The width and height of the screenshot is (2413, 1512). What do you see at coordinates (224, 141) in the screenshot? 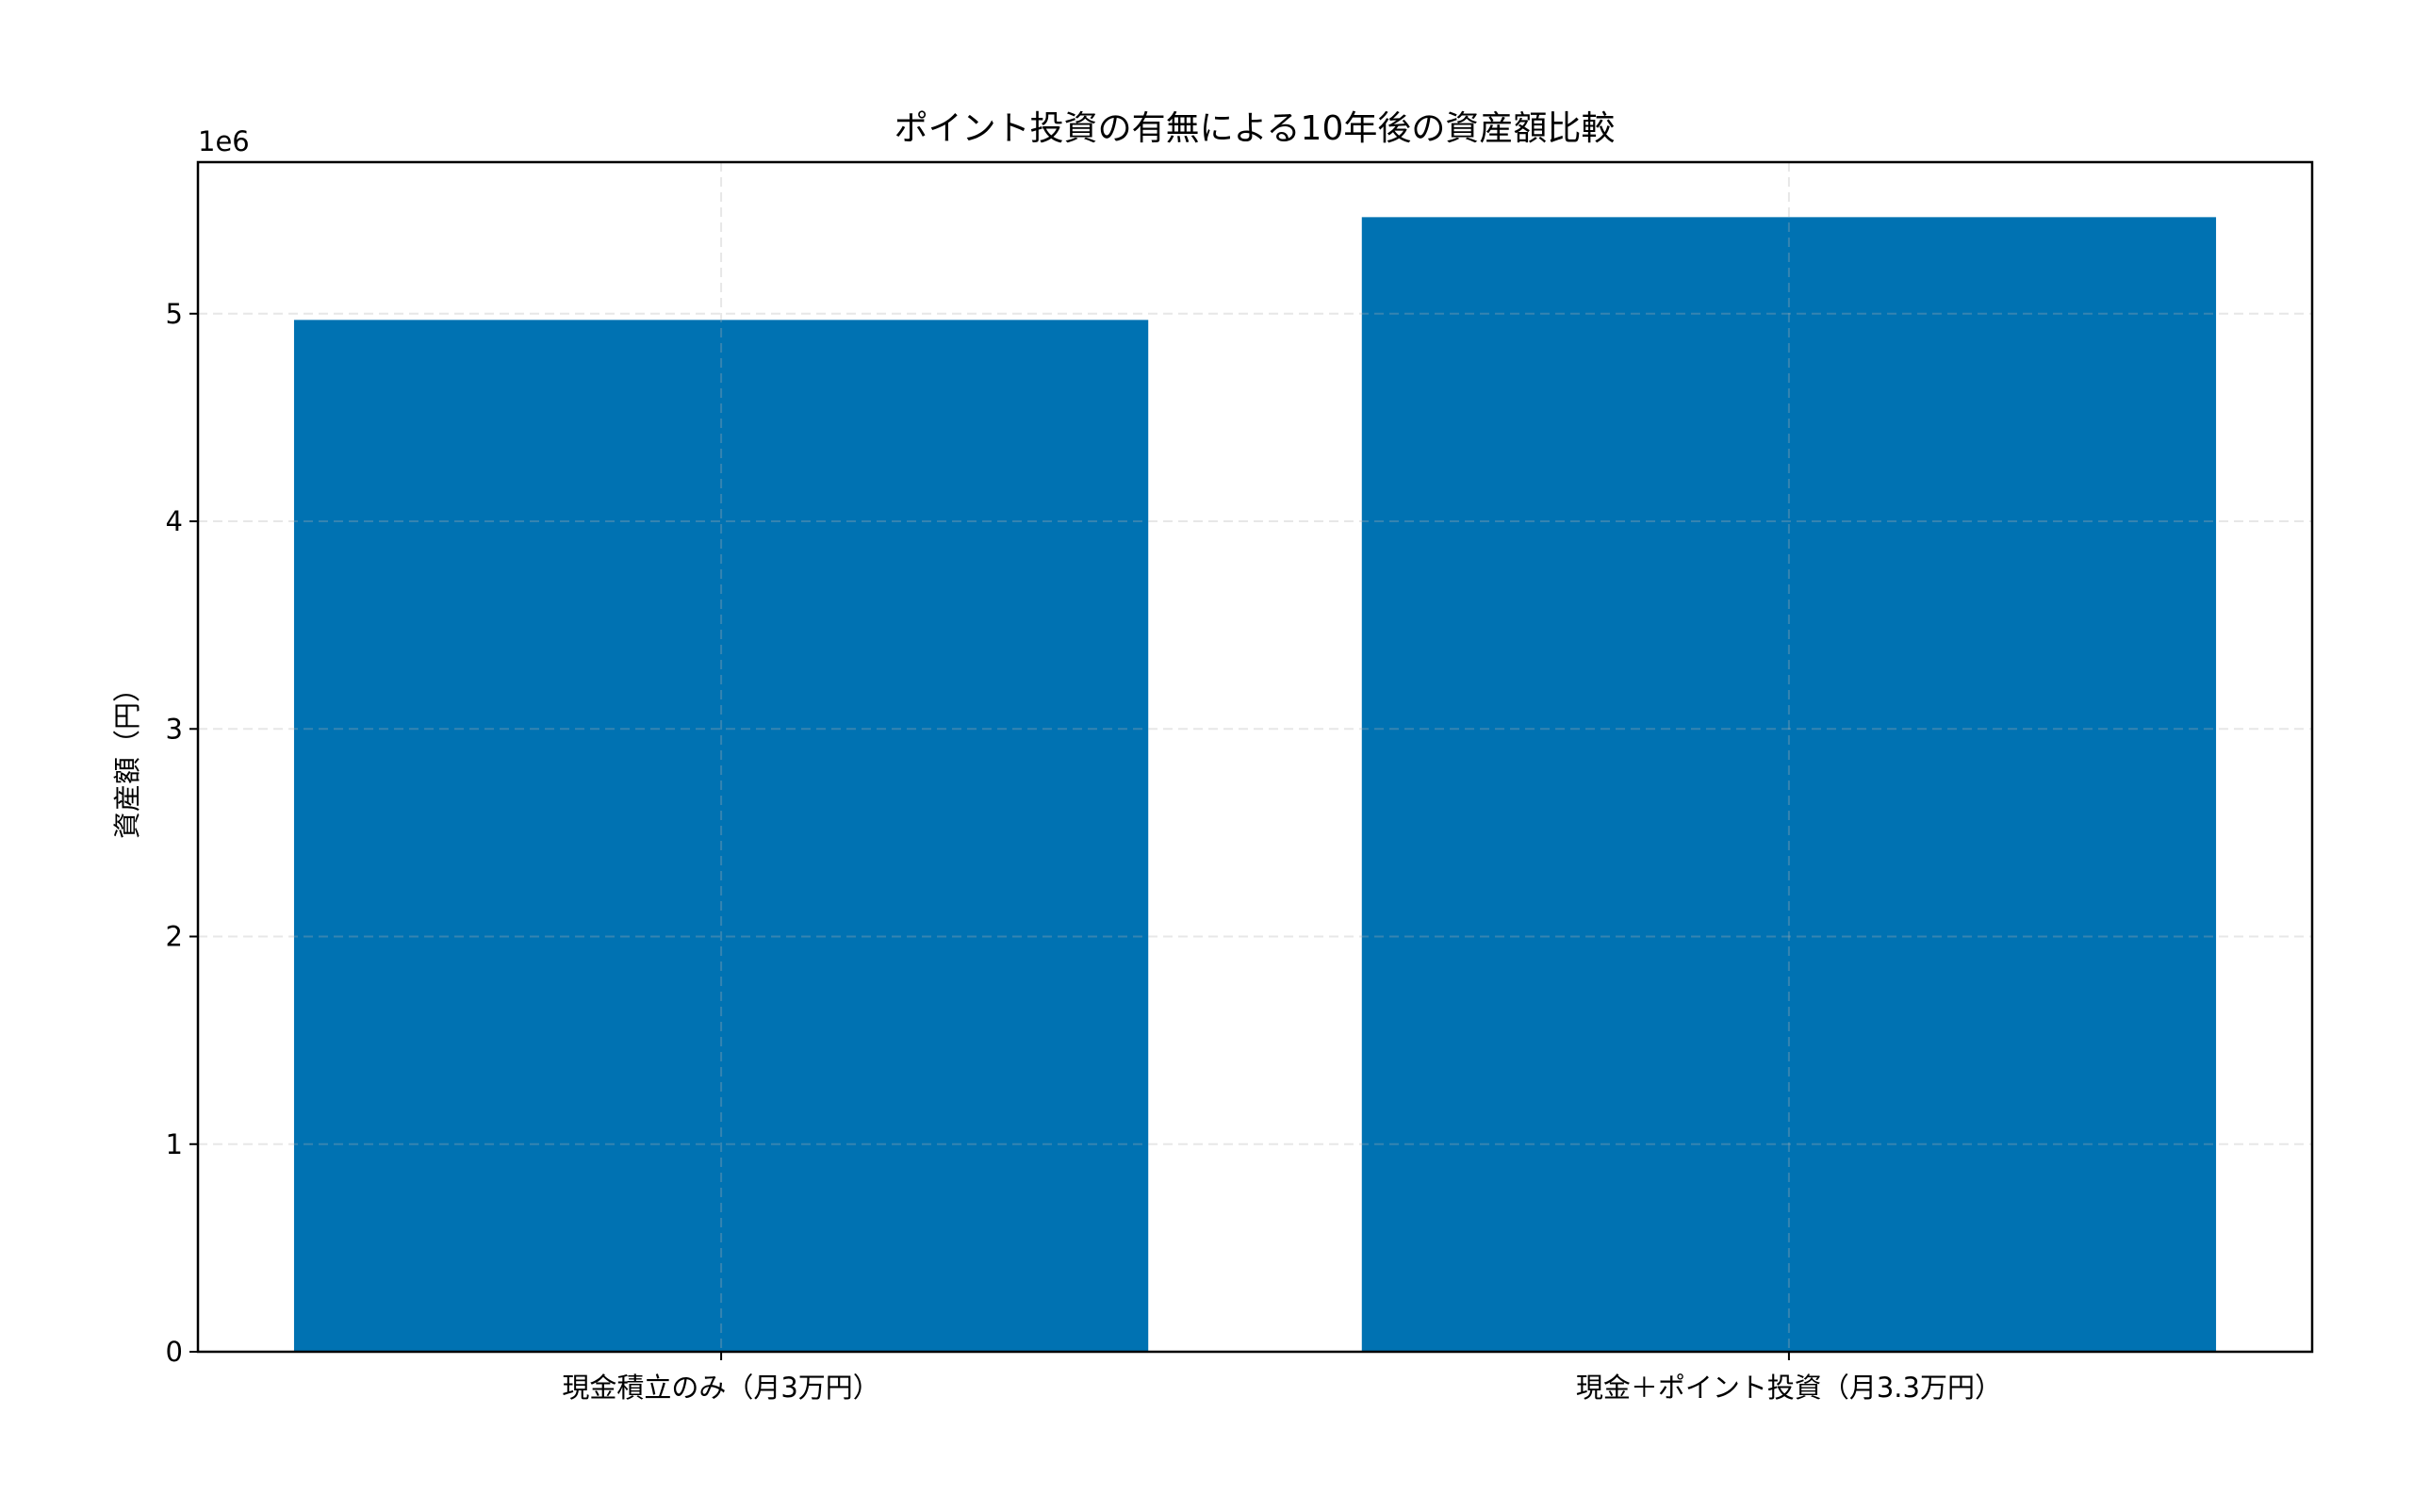
I see `y-offset-label: 1e6` at bounding box center [224, 141].